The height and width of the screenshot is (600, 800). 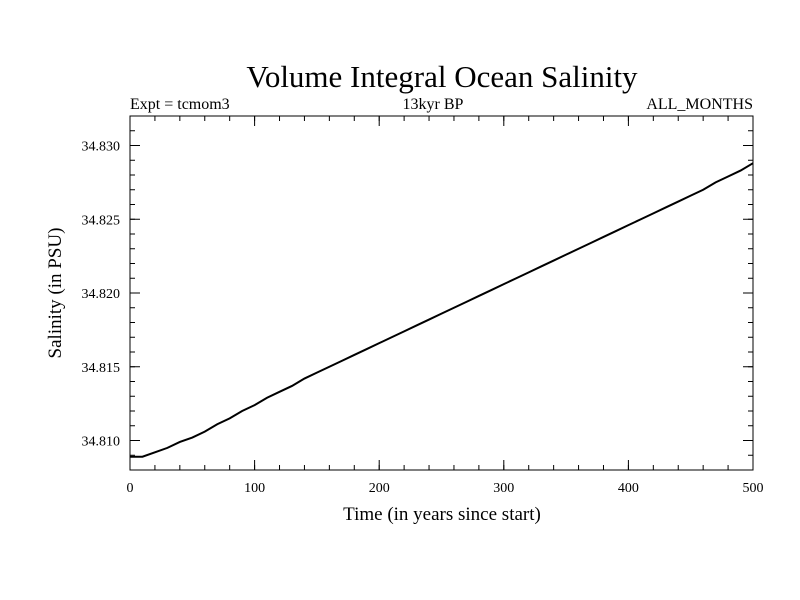 I want to click on x-axis-label: Time (in years since start), so click(x=442, y=514).